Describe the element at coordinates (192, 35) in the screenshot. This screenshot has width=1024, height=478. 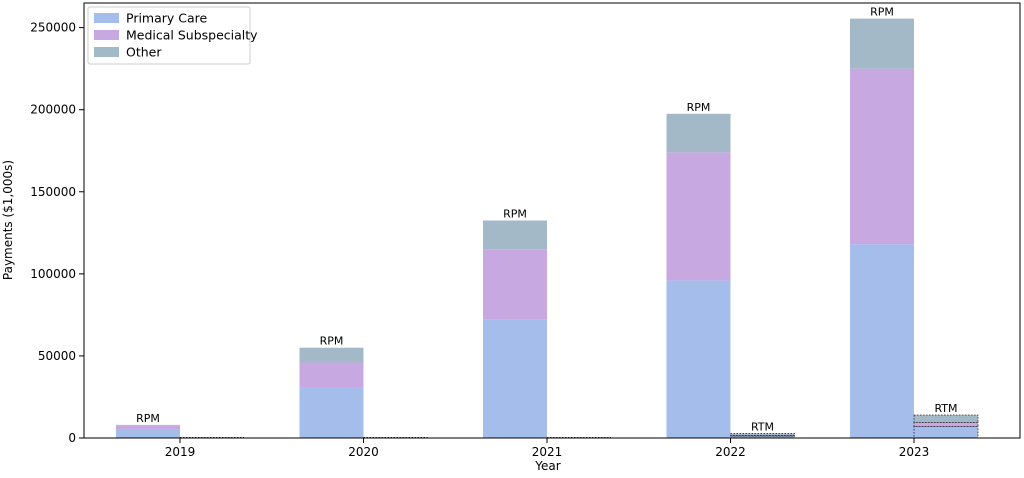
I see `legend-label-medical-subspecialty: Medical Subspecialty` at that location.